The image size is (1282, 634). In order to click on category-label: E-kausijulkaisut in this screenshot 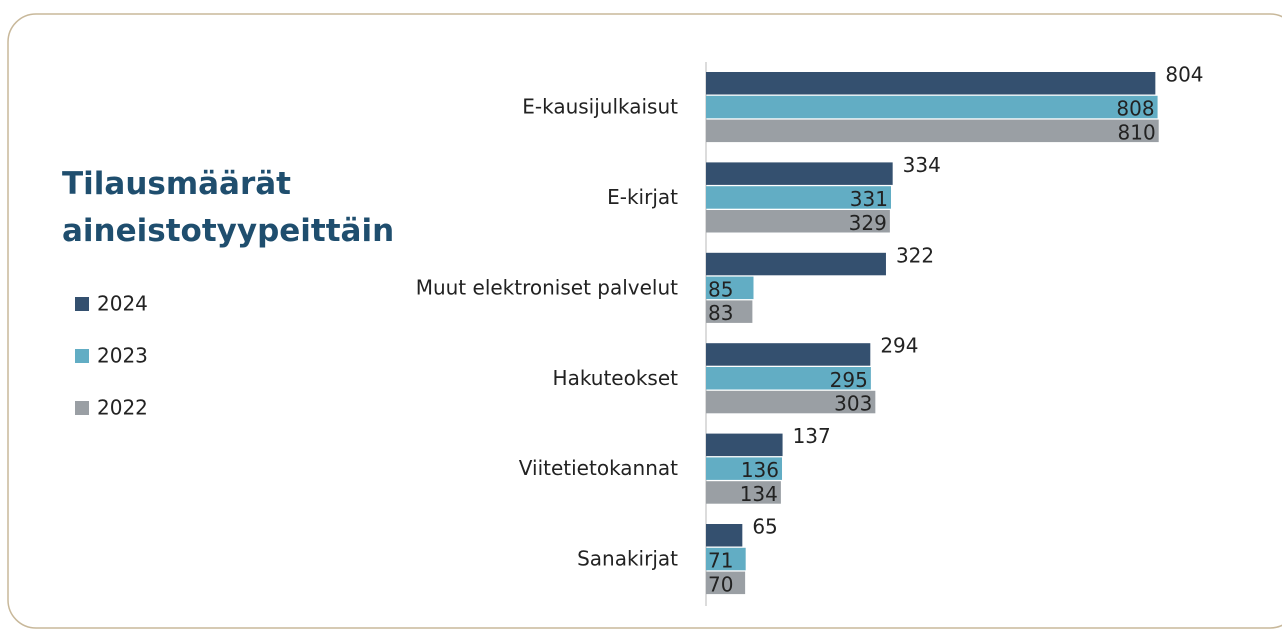, I will do `click(600, 107)`.